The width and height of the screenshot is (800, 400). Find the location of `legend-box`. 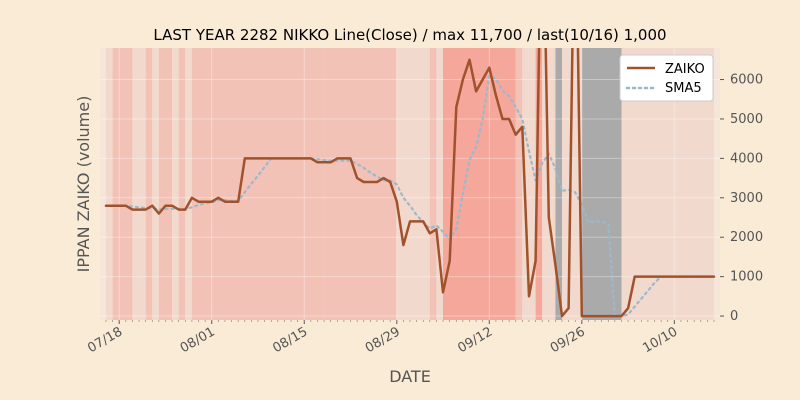

legend-box is located at coordinates (666, 78).